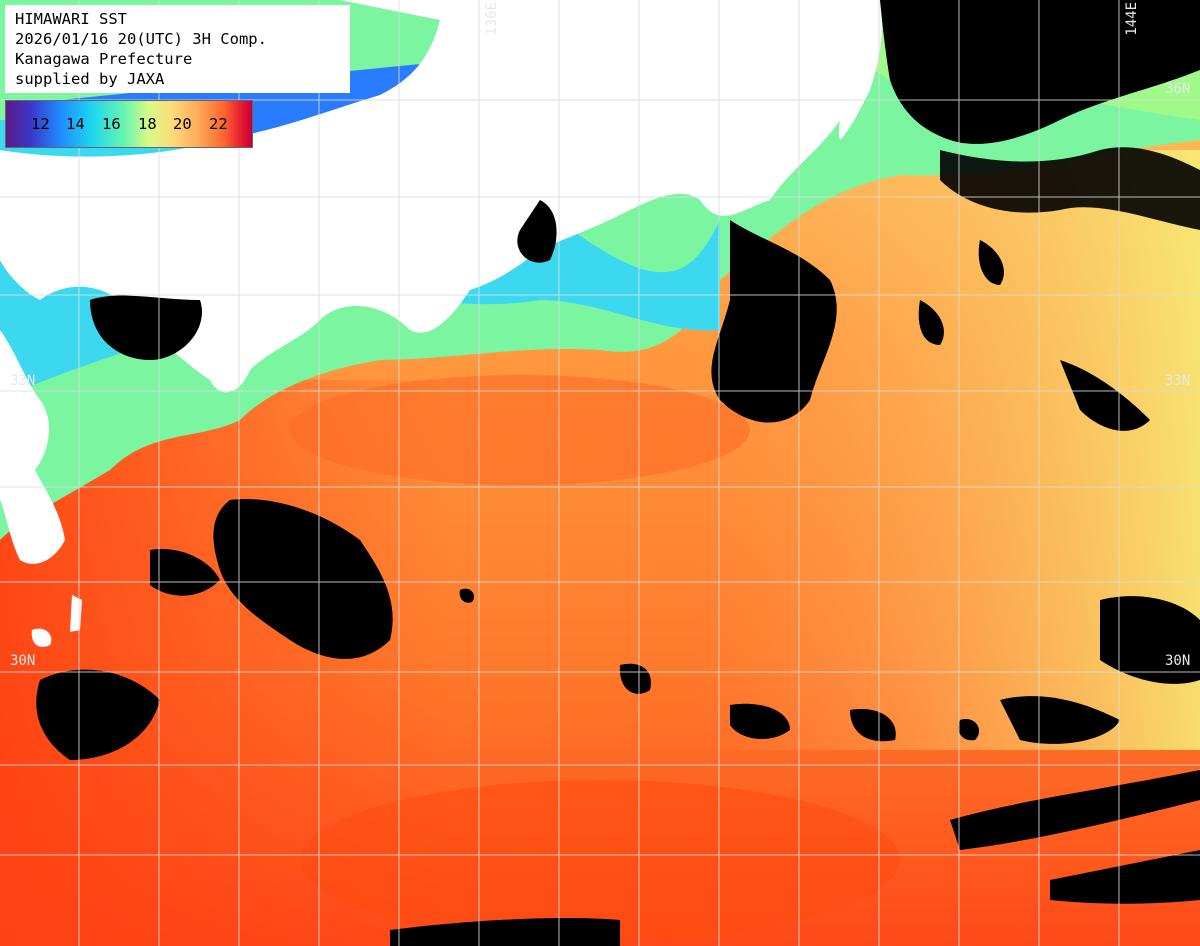  What do you see at coordinates (147, 124) in the screenshot?
I see `legend-label: 18` at bounding box center [147, 124].